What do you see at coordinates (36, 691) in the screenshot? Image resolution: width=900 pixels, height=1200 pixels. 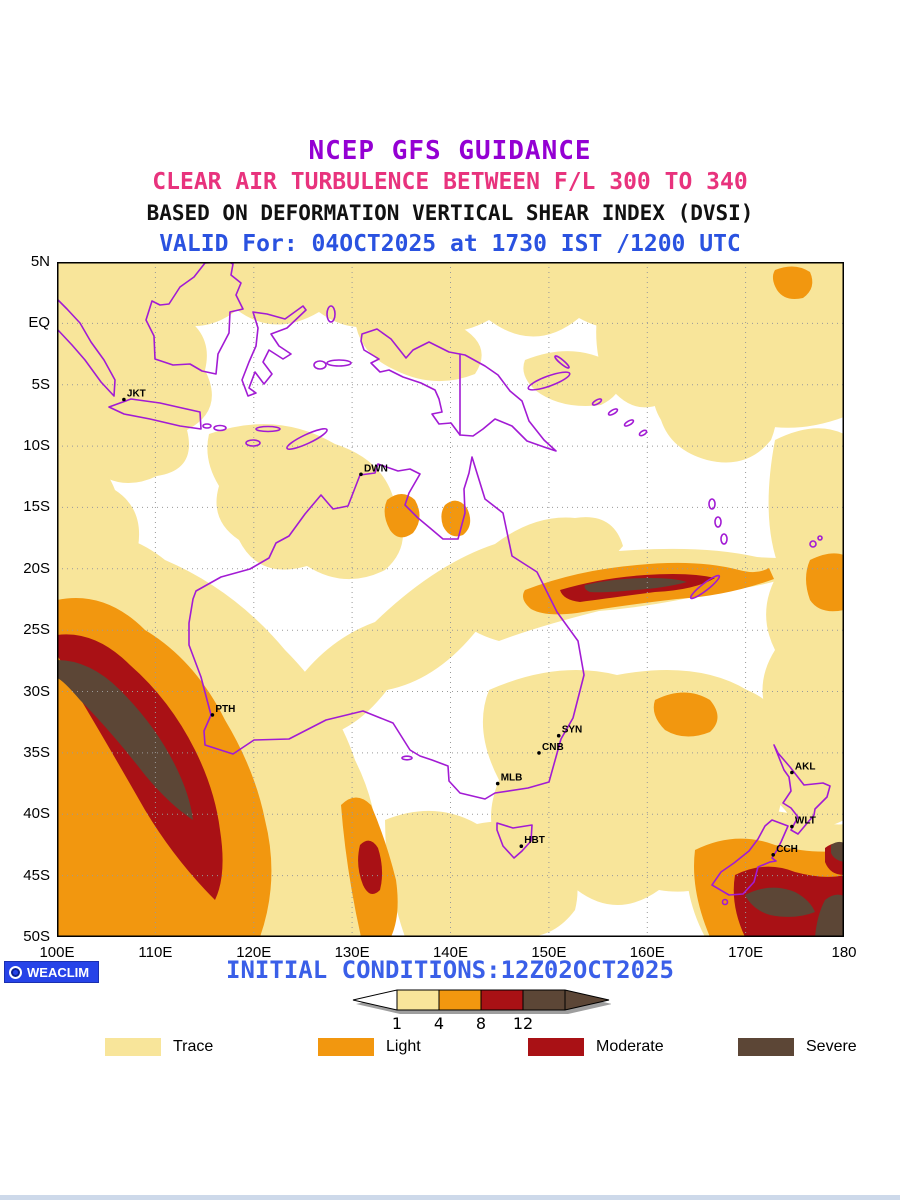 I see `y-axis-tick-label: 30S` at bounding box center [36, 691].